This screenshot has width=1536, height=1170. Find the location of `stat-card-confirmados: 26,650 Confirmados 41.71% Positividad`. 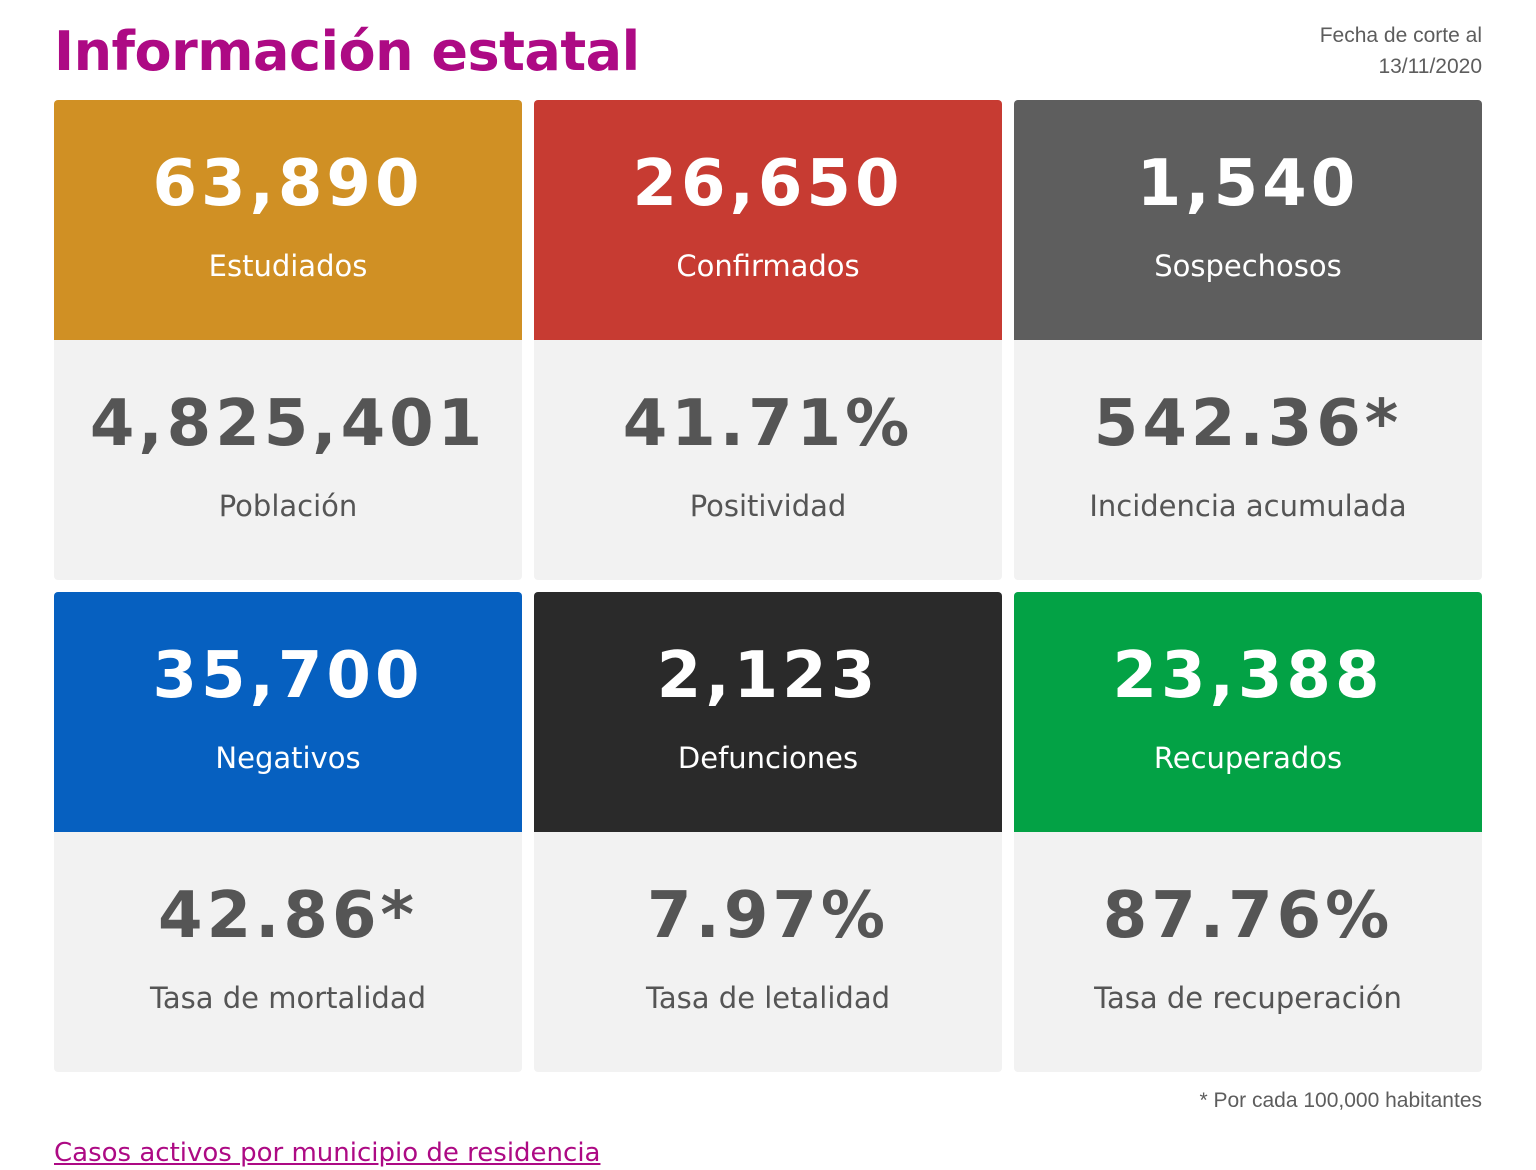

stat-card-confirmados: 26,650 Confirmados 41.71% Positividad is located at coordinates (768, 340).